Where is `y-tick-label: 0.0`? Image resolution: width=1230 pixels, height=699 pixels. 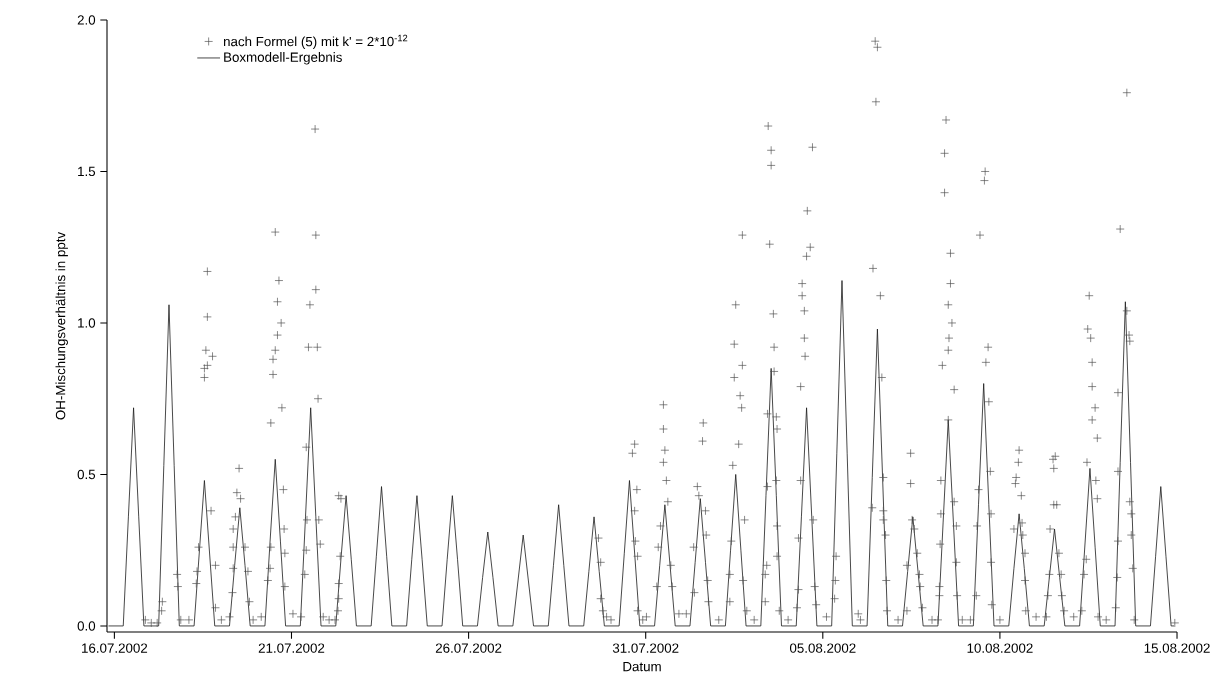 y-tick-label: 0.0 is located at coordinates (86, 626).